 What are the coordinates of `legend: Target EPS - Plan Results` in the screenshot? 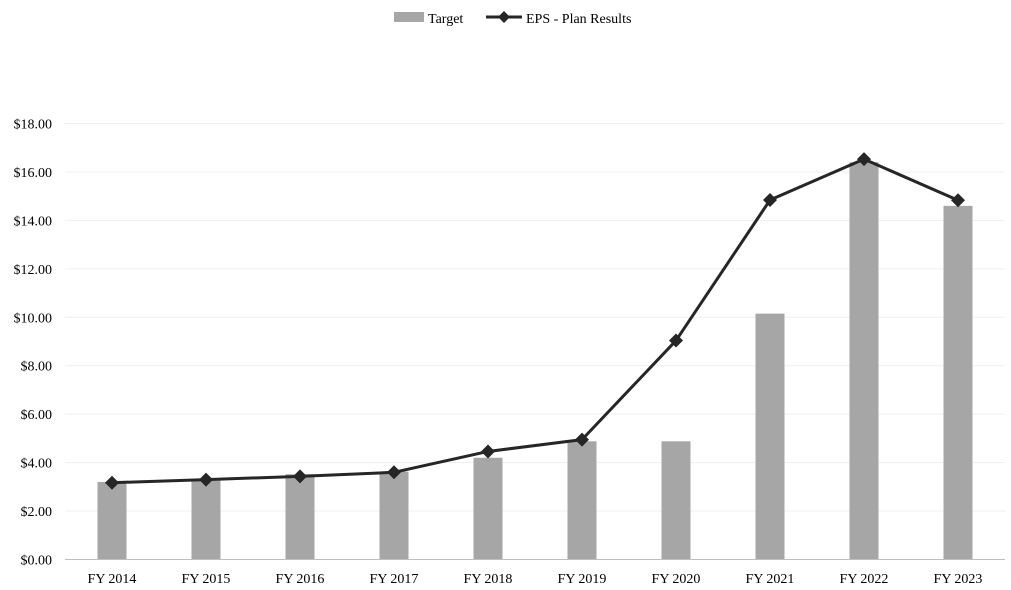 It's located at (512, 19).